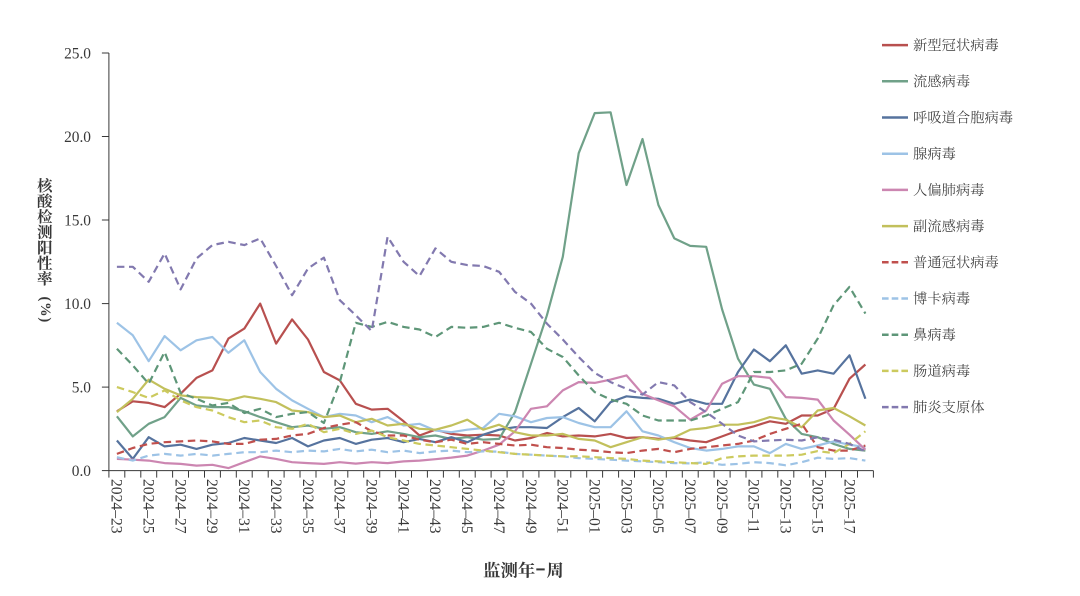  What do you see at coordinates (275, 506) in the screenshot?
I see `svg-text: 2024–33` at bounding box center [275, 506].